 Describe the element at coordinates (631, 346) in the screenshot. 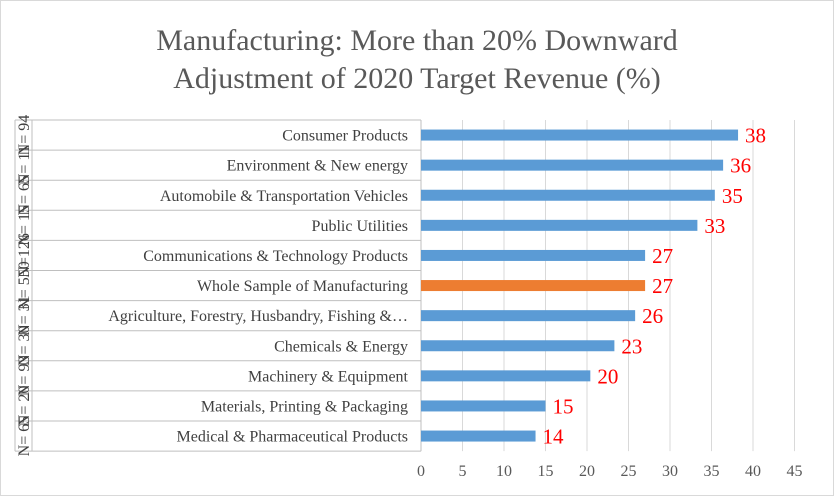

I see `value-label-7: 23` at that location.